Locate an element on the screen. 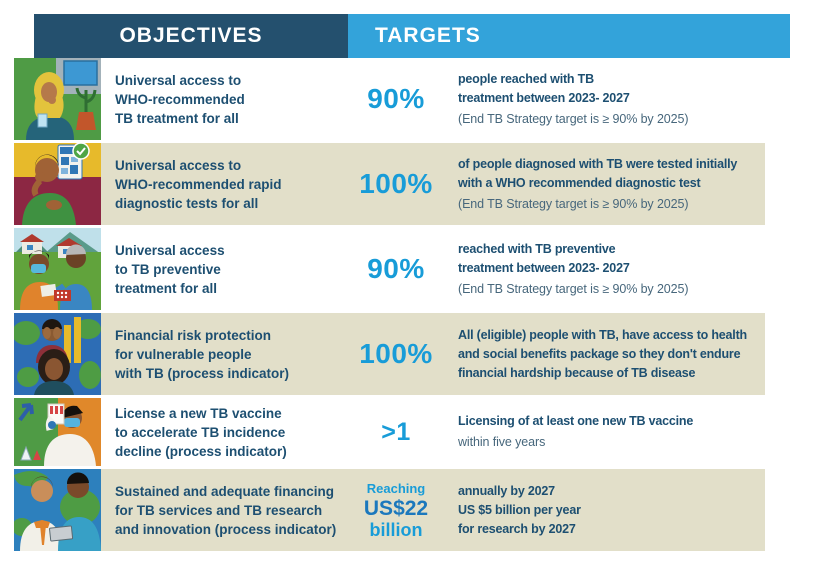 Image resolution: width=815 pixels, height=569 pixels. community-tb-preventive-treatment-illustration is located at coordinates (57, 269).